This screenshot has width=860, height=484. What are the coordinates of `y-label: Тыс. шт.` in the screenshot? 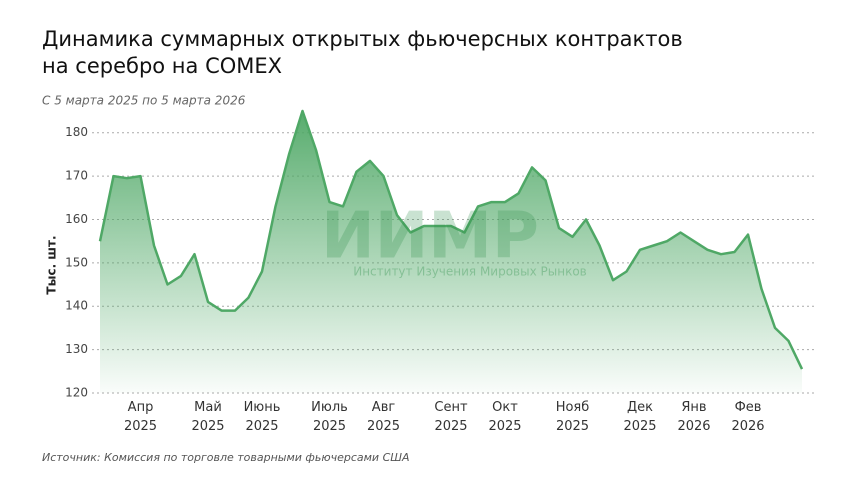 It's located at (52, 264).